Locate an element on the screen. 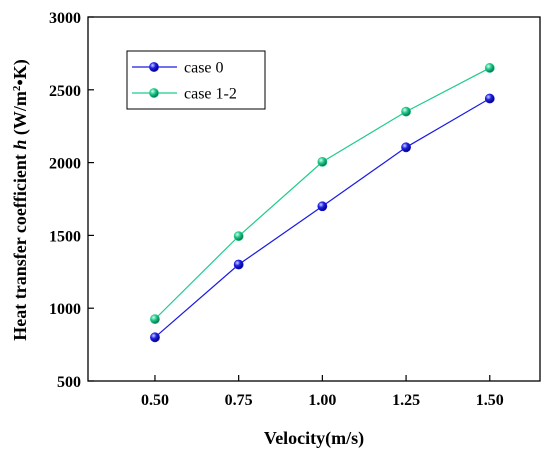 The image size is (550, 459). legend-entry-1: case 0 is located at coordinates (178, 68).